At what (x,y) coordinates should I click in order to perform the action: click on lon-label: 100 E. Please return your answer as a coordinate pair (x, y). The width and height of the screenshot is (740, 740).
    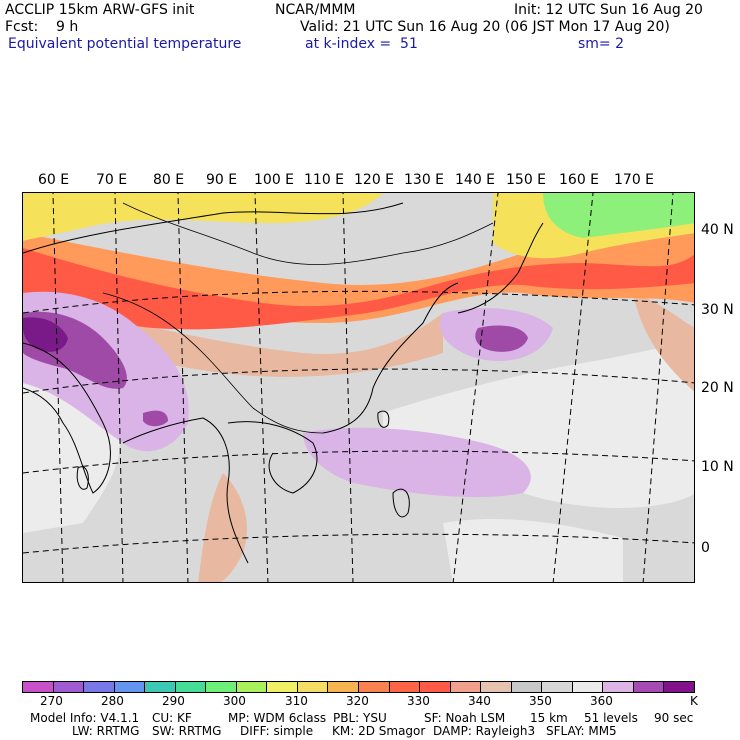
    Looking at the image, I should click on (274, 180).